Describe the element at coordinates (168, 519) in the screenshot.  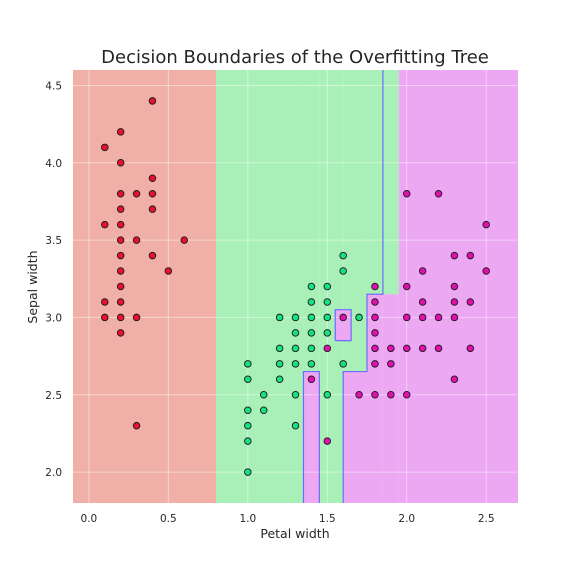
I see `x-tick-label: 0.5` at that location.